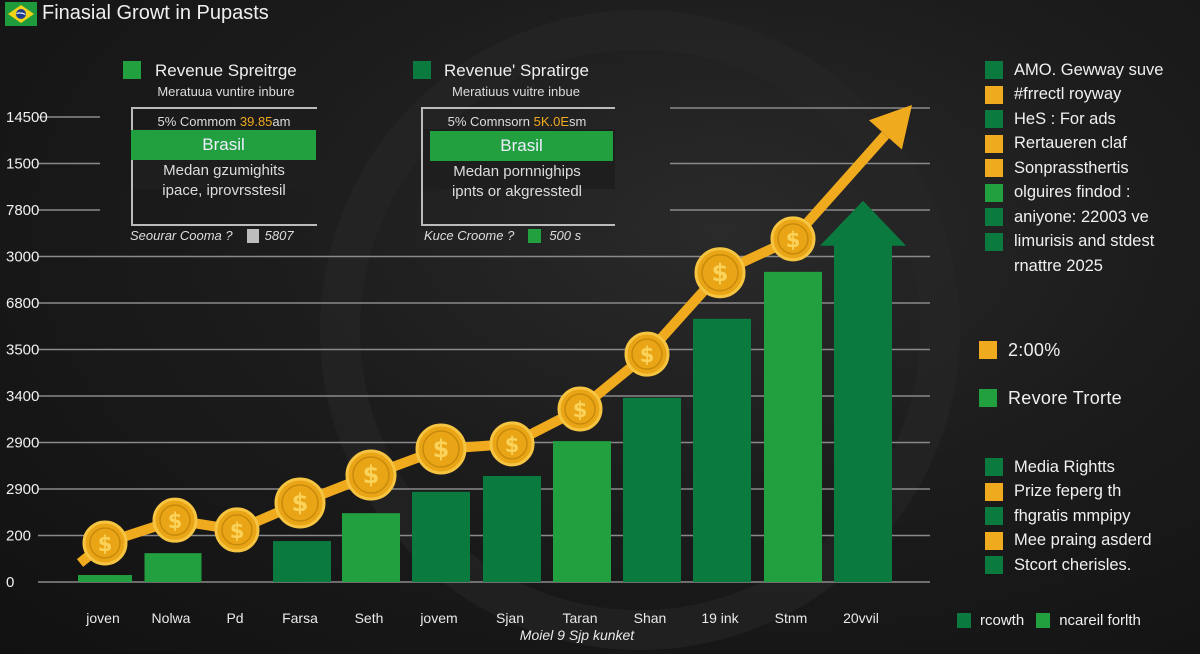 The height and width of the screenshot is (654, 1200). Describe the element at coordinates (890, 127) in the screenshot. I see `arrow-head-icon` at that location.